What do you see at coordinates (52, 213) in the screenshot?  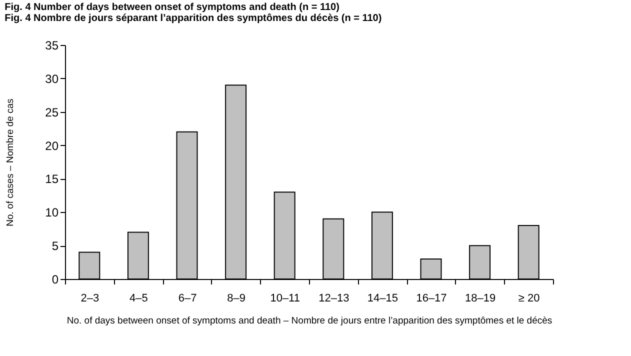 I see `y-tick-label: 10` at bounding box center [52, 213].